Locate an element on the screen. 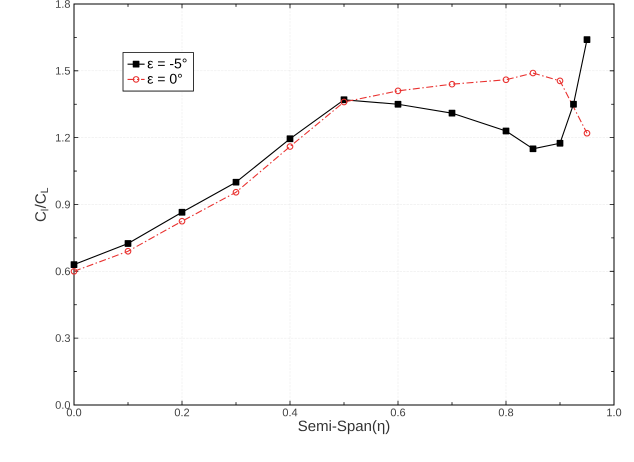 This screenshot has width=634, height=462. x-tick-label: 0.2 is located at coordinates (182, 412).